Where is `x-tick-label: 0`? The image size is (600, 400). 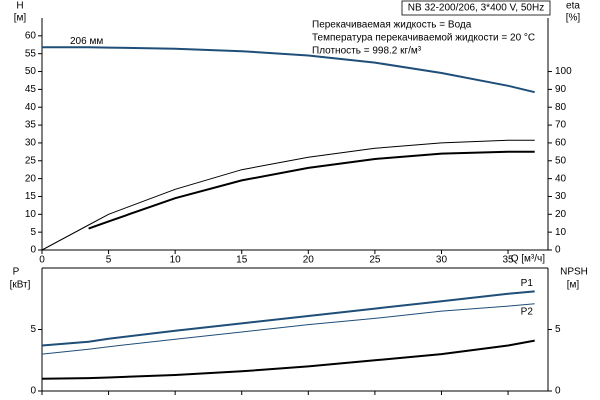
x-tick-label: 0 is located at coordinates (42, 260).